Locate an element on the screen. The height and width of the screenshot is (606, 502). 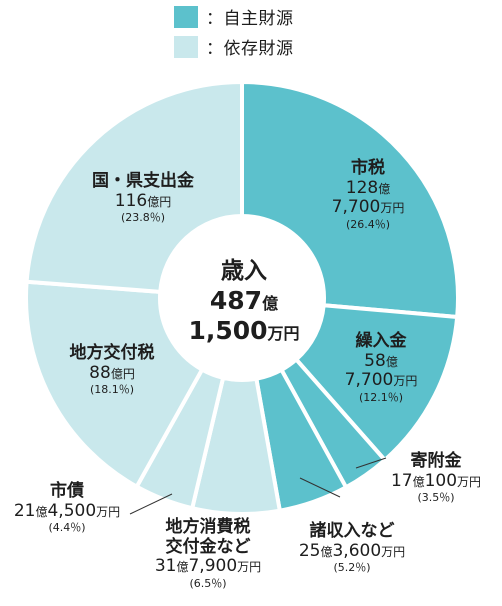
label-shisai-name: 市債 is located at coordinates (67, 491).